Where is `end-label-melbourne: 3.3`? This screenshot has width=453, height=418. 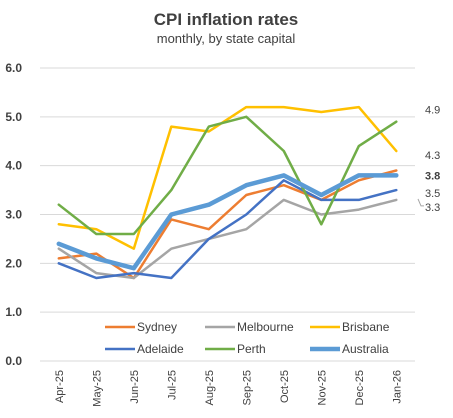
end-label-melbourne: 3.3 is located at coordinates (432, 208).